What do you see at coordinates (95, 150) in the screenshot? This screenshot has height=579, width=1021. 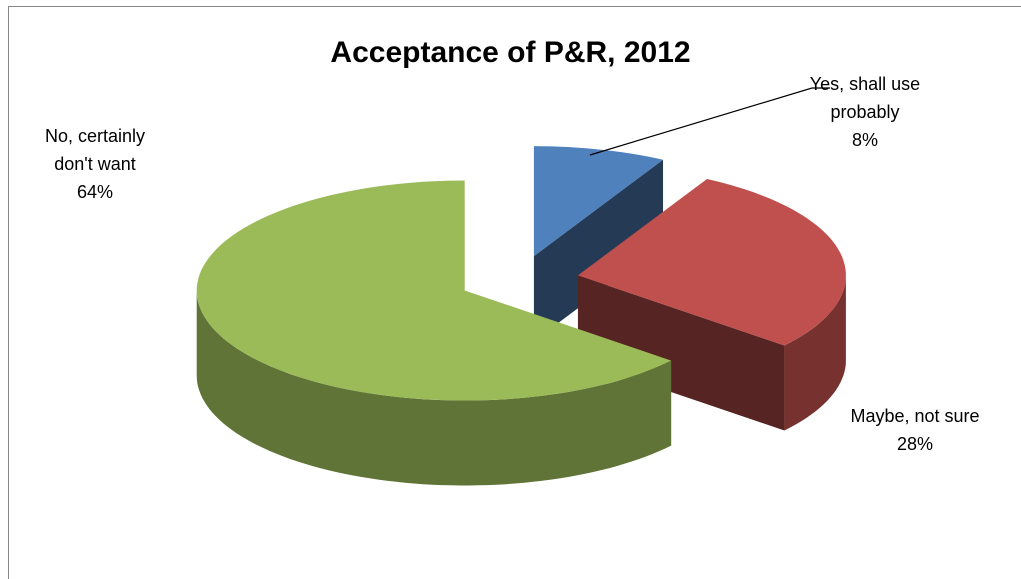 I see `label-text: No, certainly don't want` at bounding box center [95, 150].